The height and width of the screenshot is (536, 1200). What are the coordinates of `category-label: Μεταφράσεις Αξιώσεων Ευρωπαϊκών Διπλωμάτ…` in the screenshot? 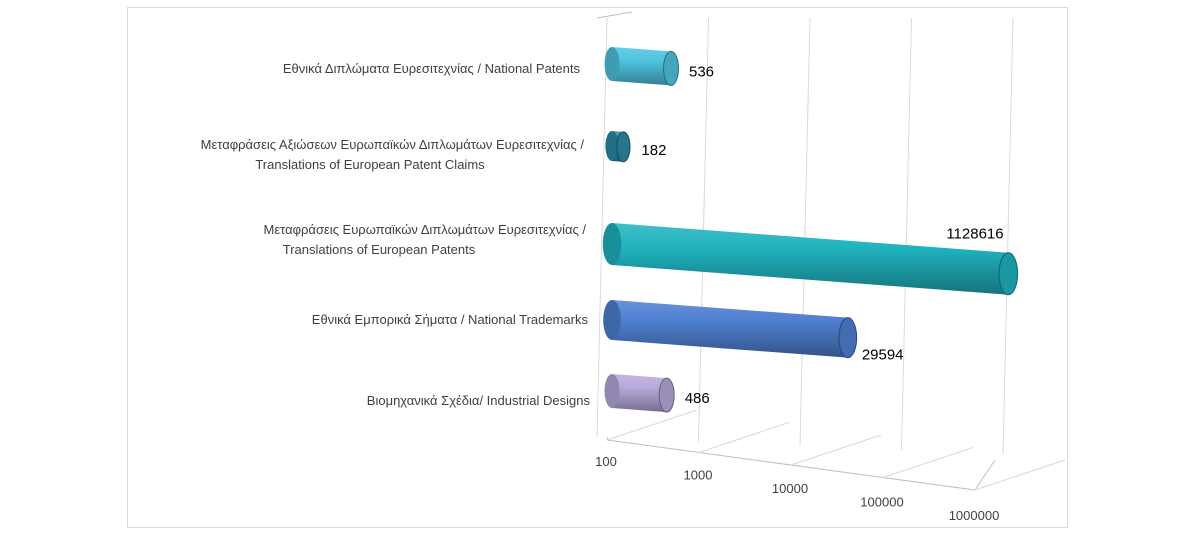 It's located at (393, 154).